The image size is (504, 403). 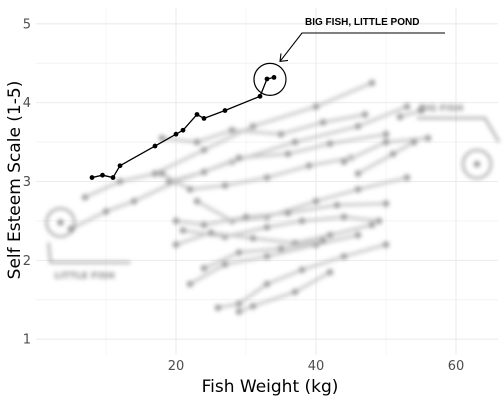 I want to click on annotations: BIG FISH, LITTLE POND, so click(x=349, y=57).